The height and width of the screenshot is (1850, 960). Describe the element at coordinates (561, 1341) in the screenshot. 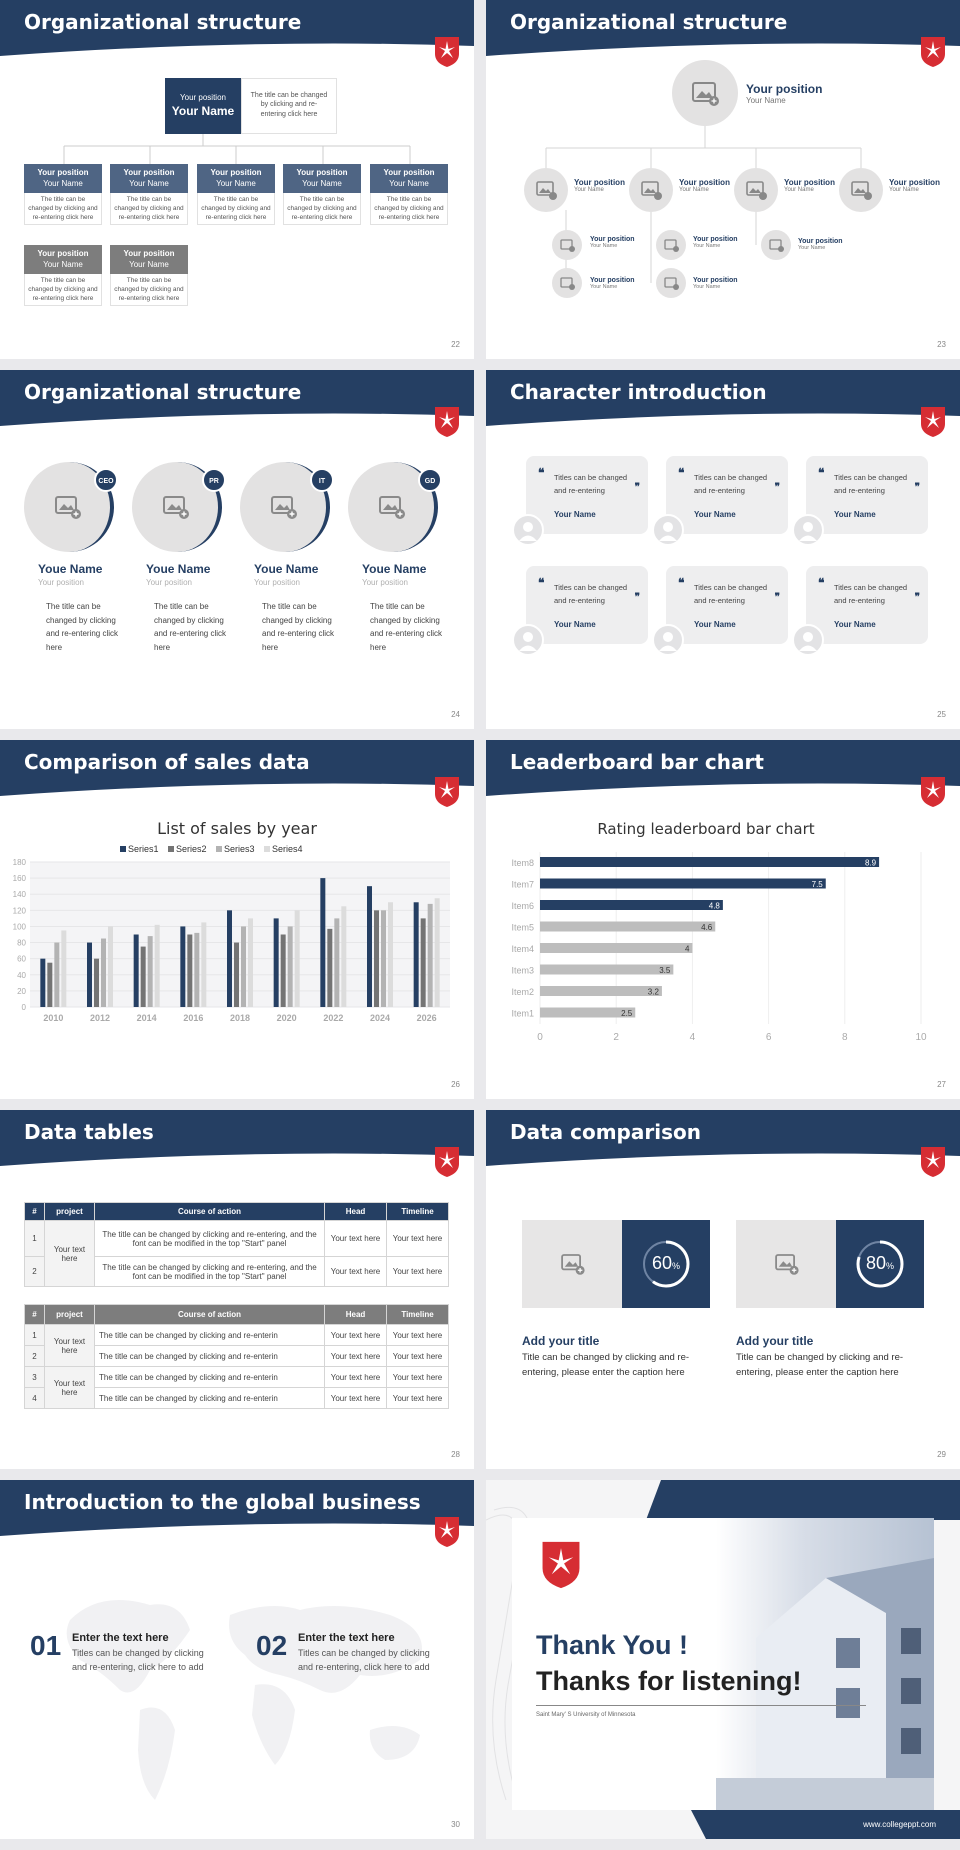

I see `item-title: Add your title` at that location.